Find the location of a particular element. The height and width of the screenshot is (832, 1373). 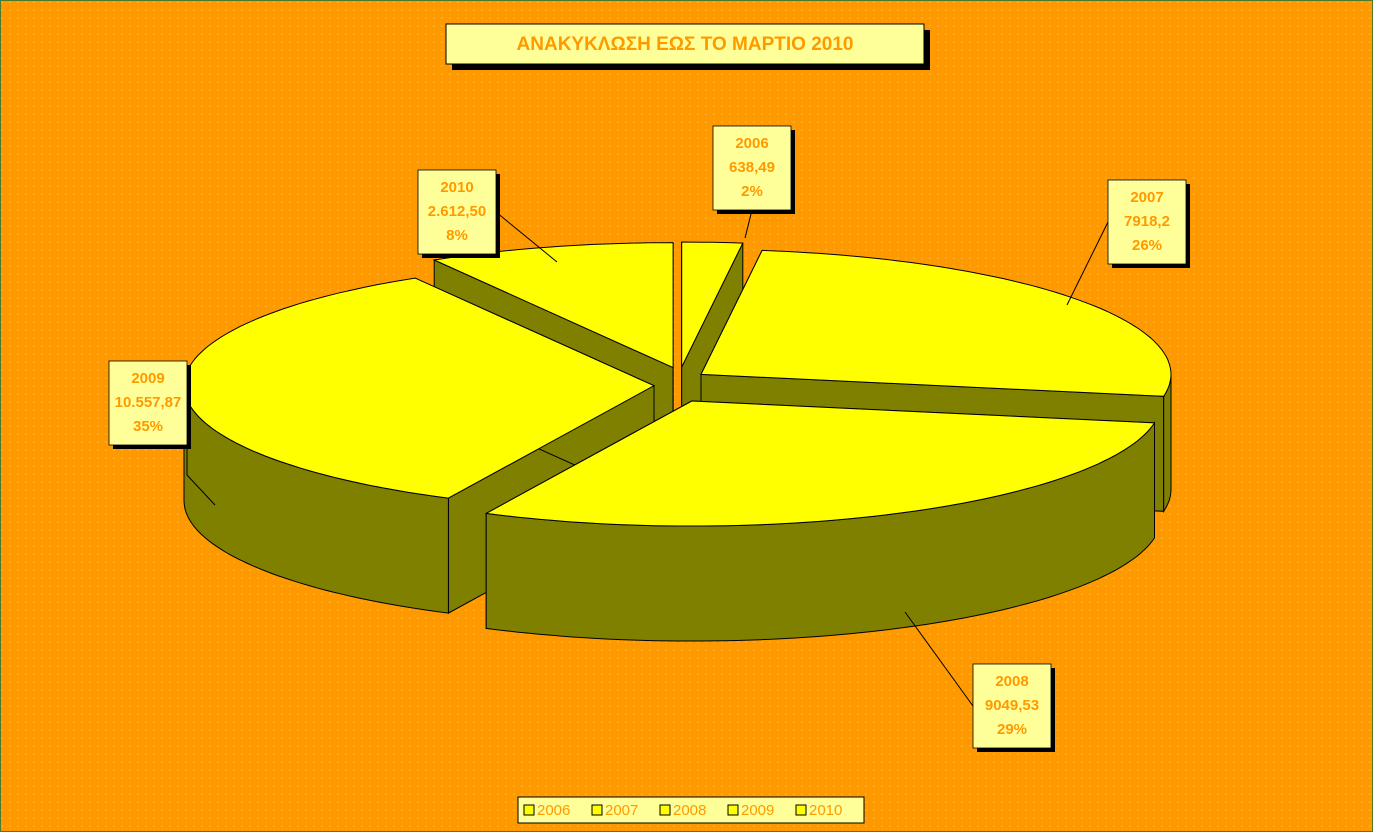

legend-label: 2007 is located at coordinates (621, 810).